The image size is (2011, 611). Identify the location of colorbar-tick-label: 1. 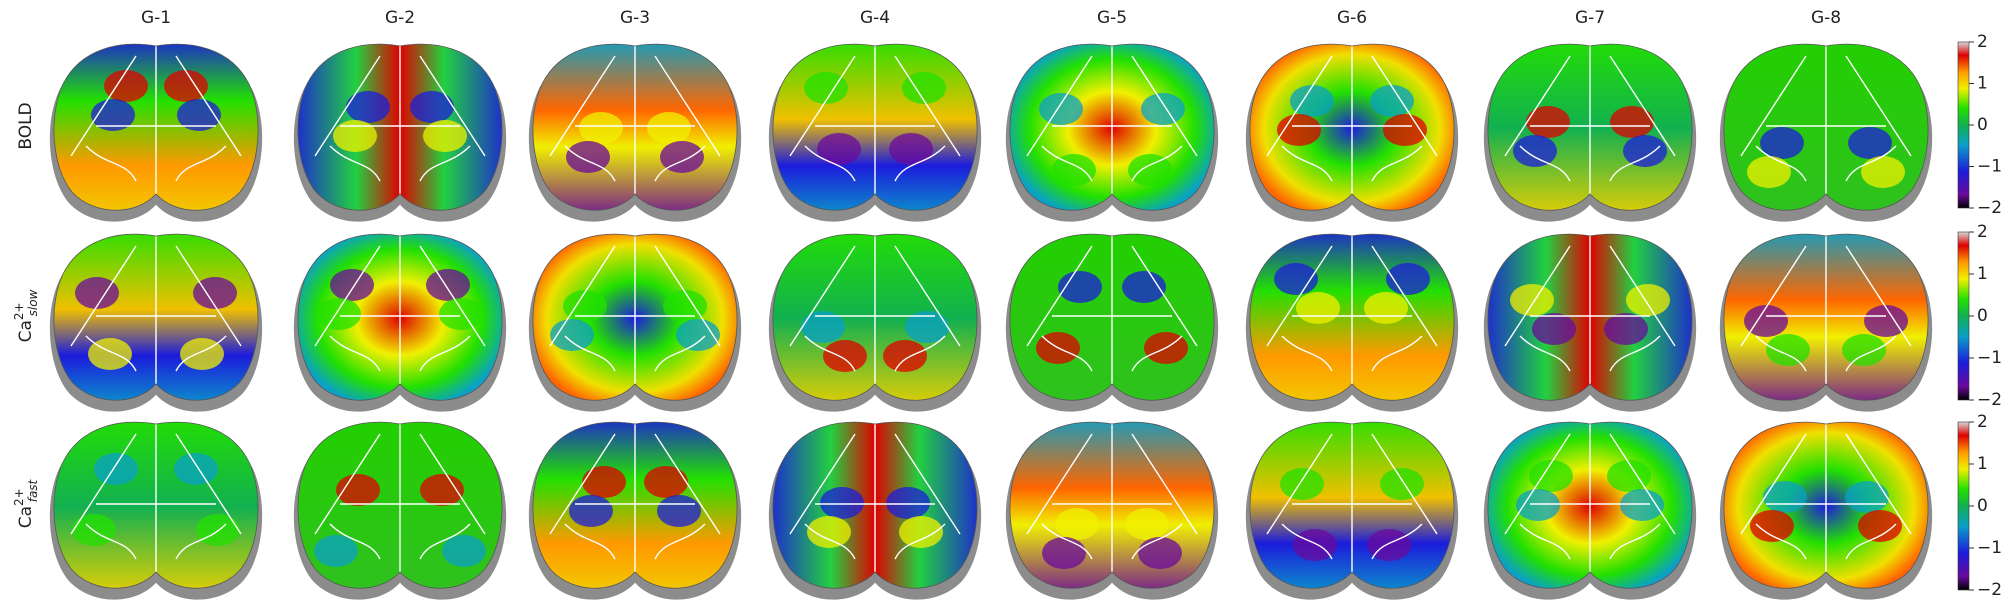
(1982, 84).